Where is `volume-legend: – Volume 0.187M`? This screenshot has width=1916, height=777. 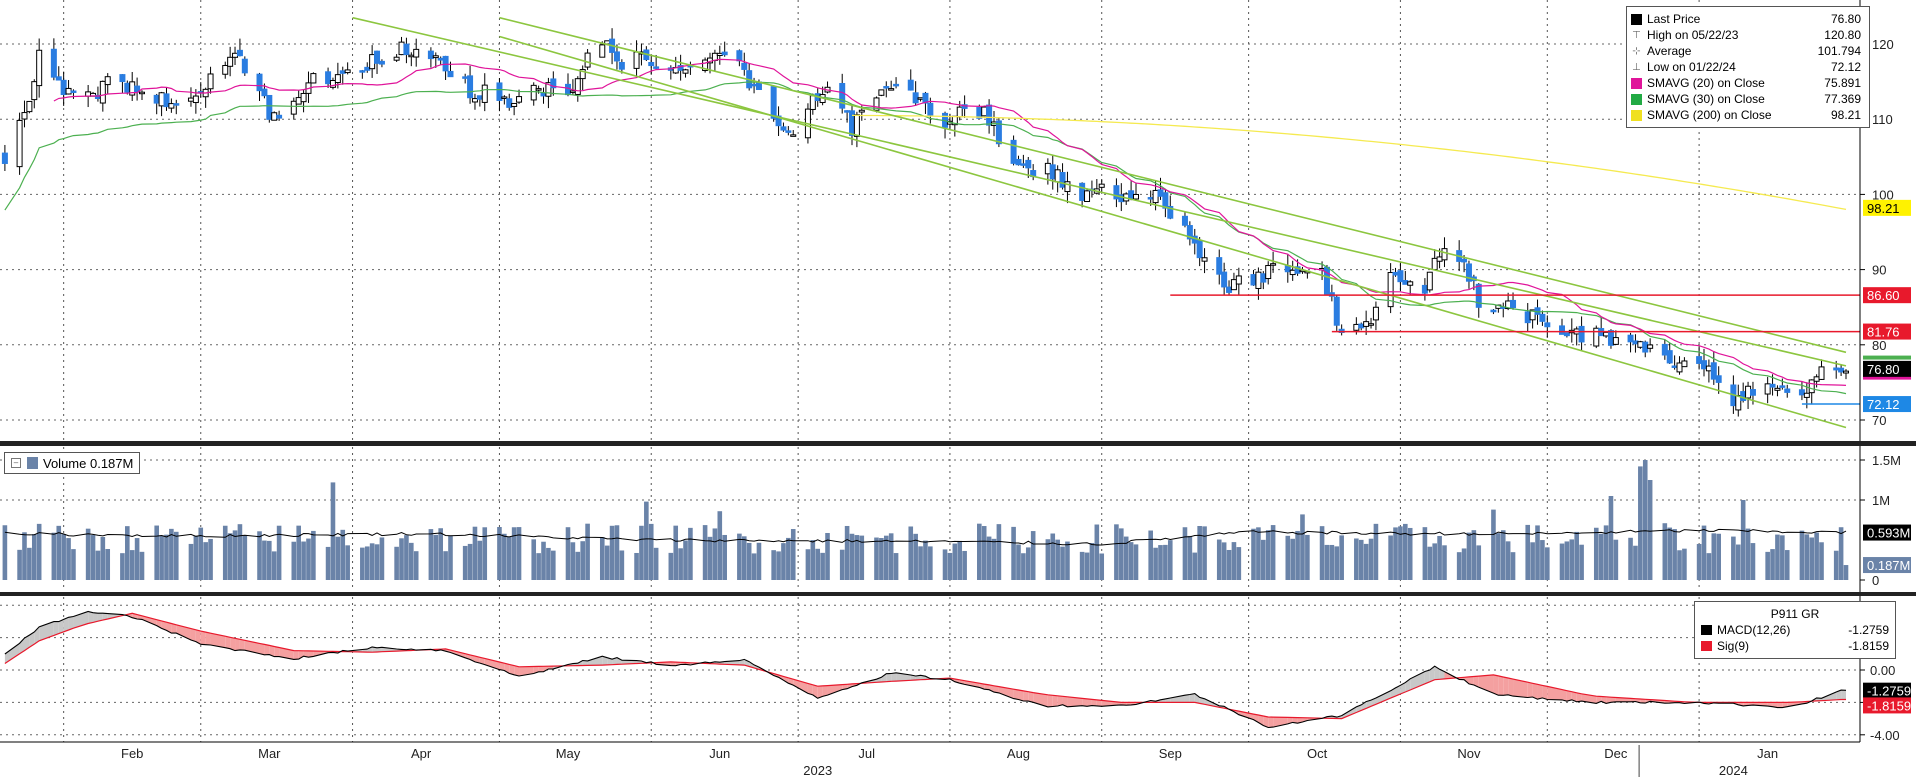 volume-legend: – Volume 0.187M is located at coordinates (72, 463).